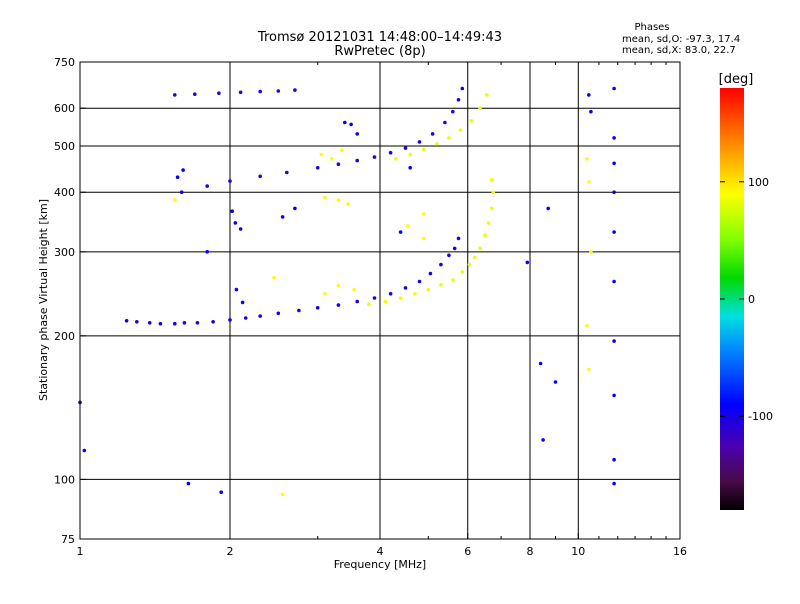 This screenshot has width=800, height=604. Describe the element at coordinates (64, 479) in the screenshot. I see `y-tick-label: 100` at that location.